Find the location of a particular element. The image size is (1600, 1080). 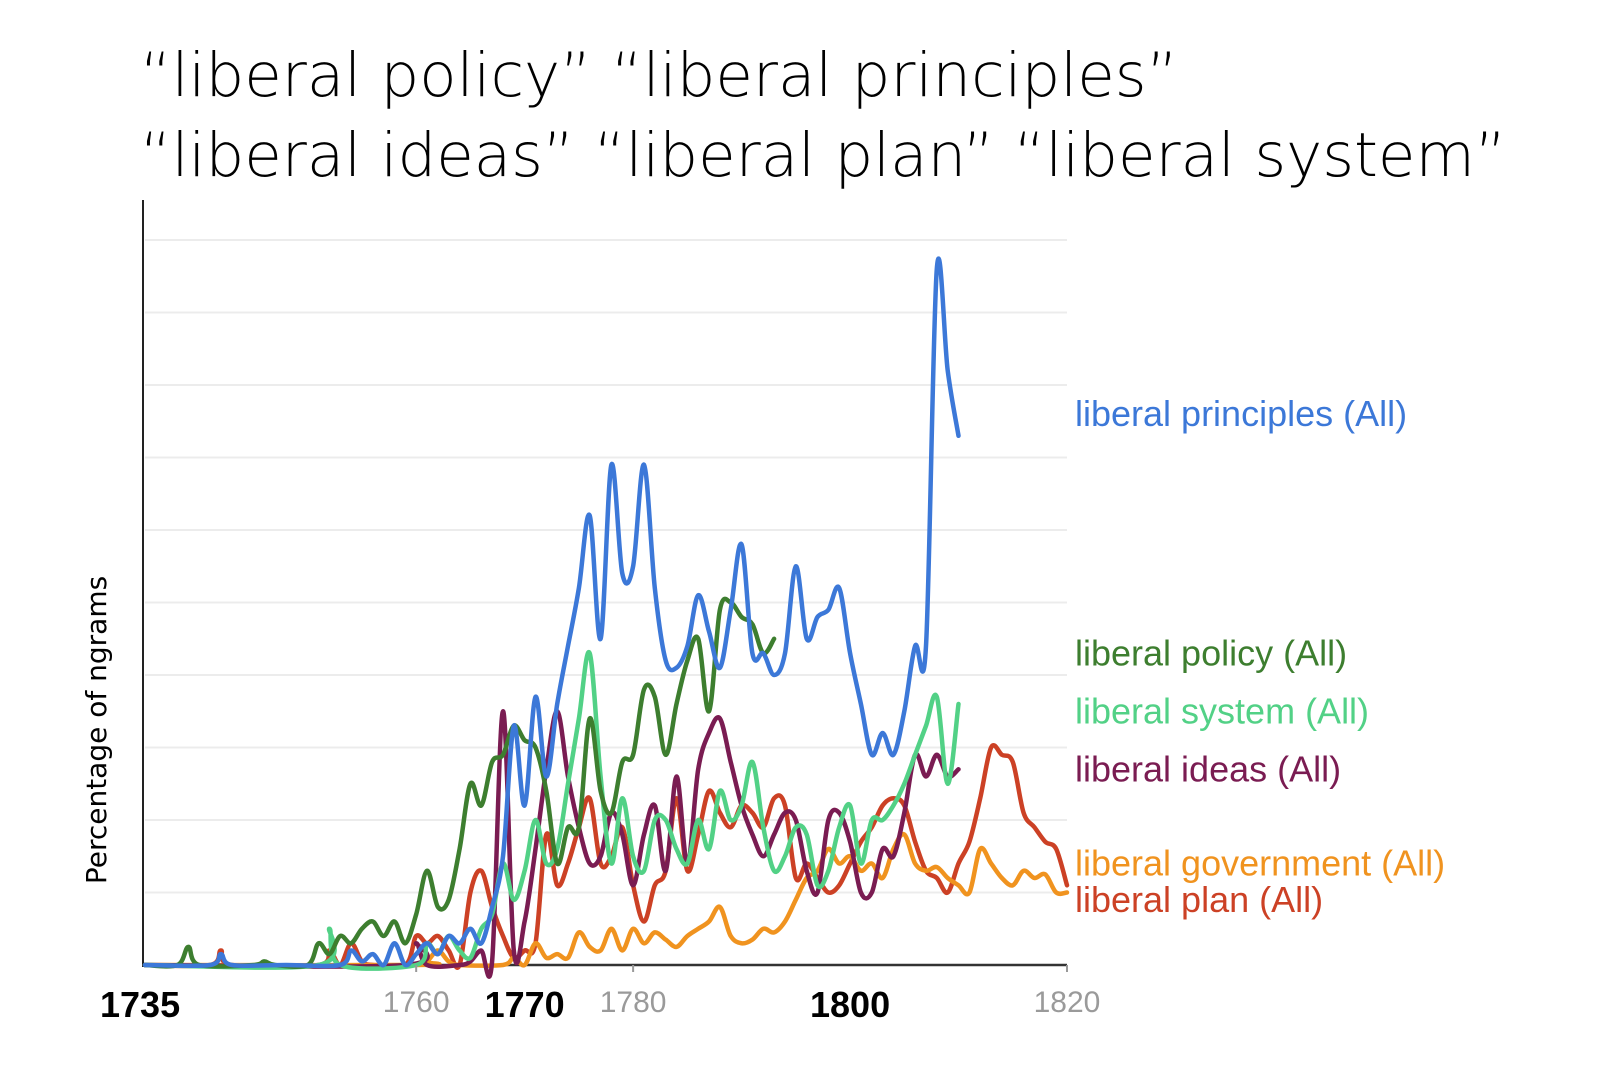

x-tick-labels: 1735 1760 1770 1780 1800 1820 is located at coordinates (600, 995).